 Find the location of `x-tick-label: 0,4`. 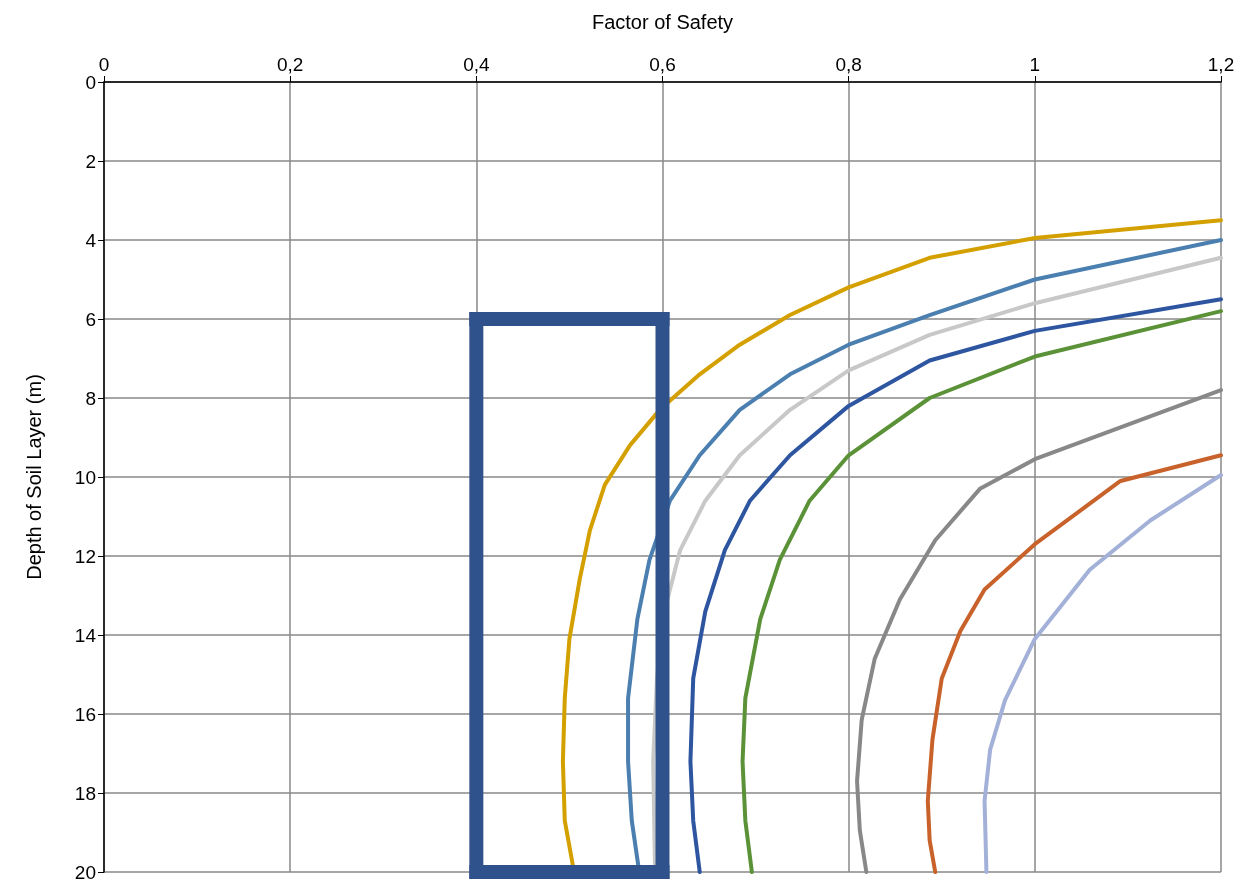

x-tick-label: 0,4 is located at coordinates (476, 64).